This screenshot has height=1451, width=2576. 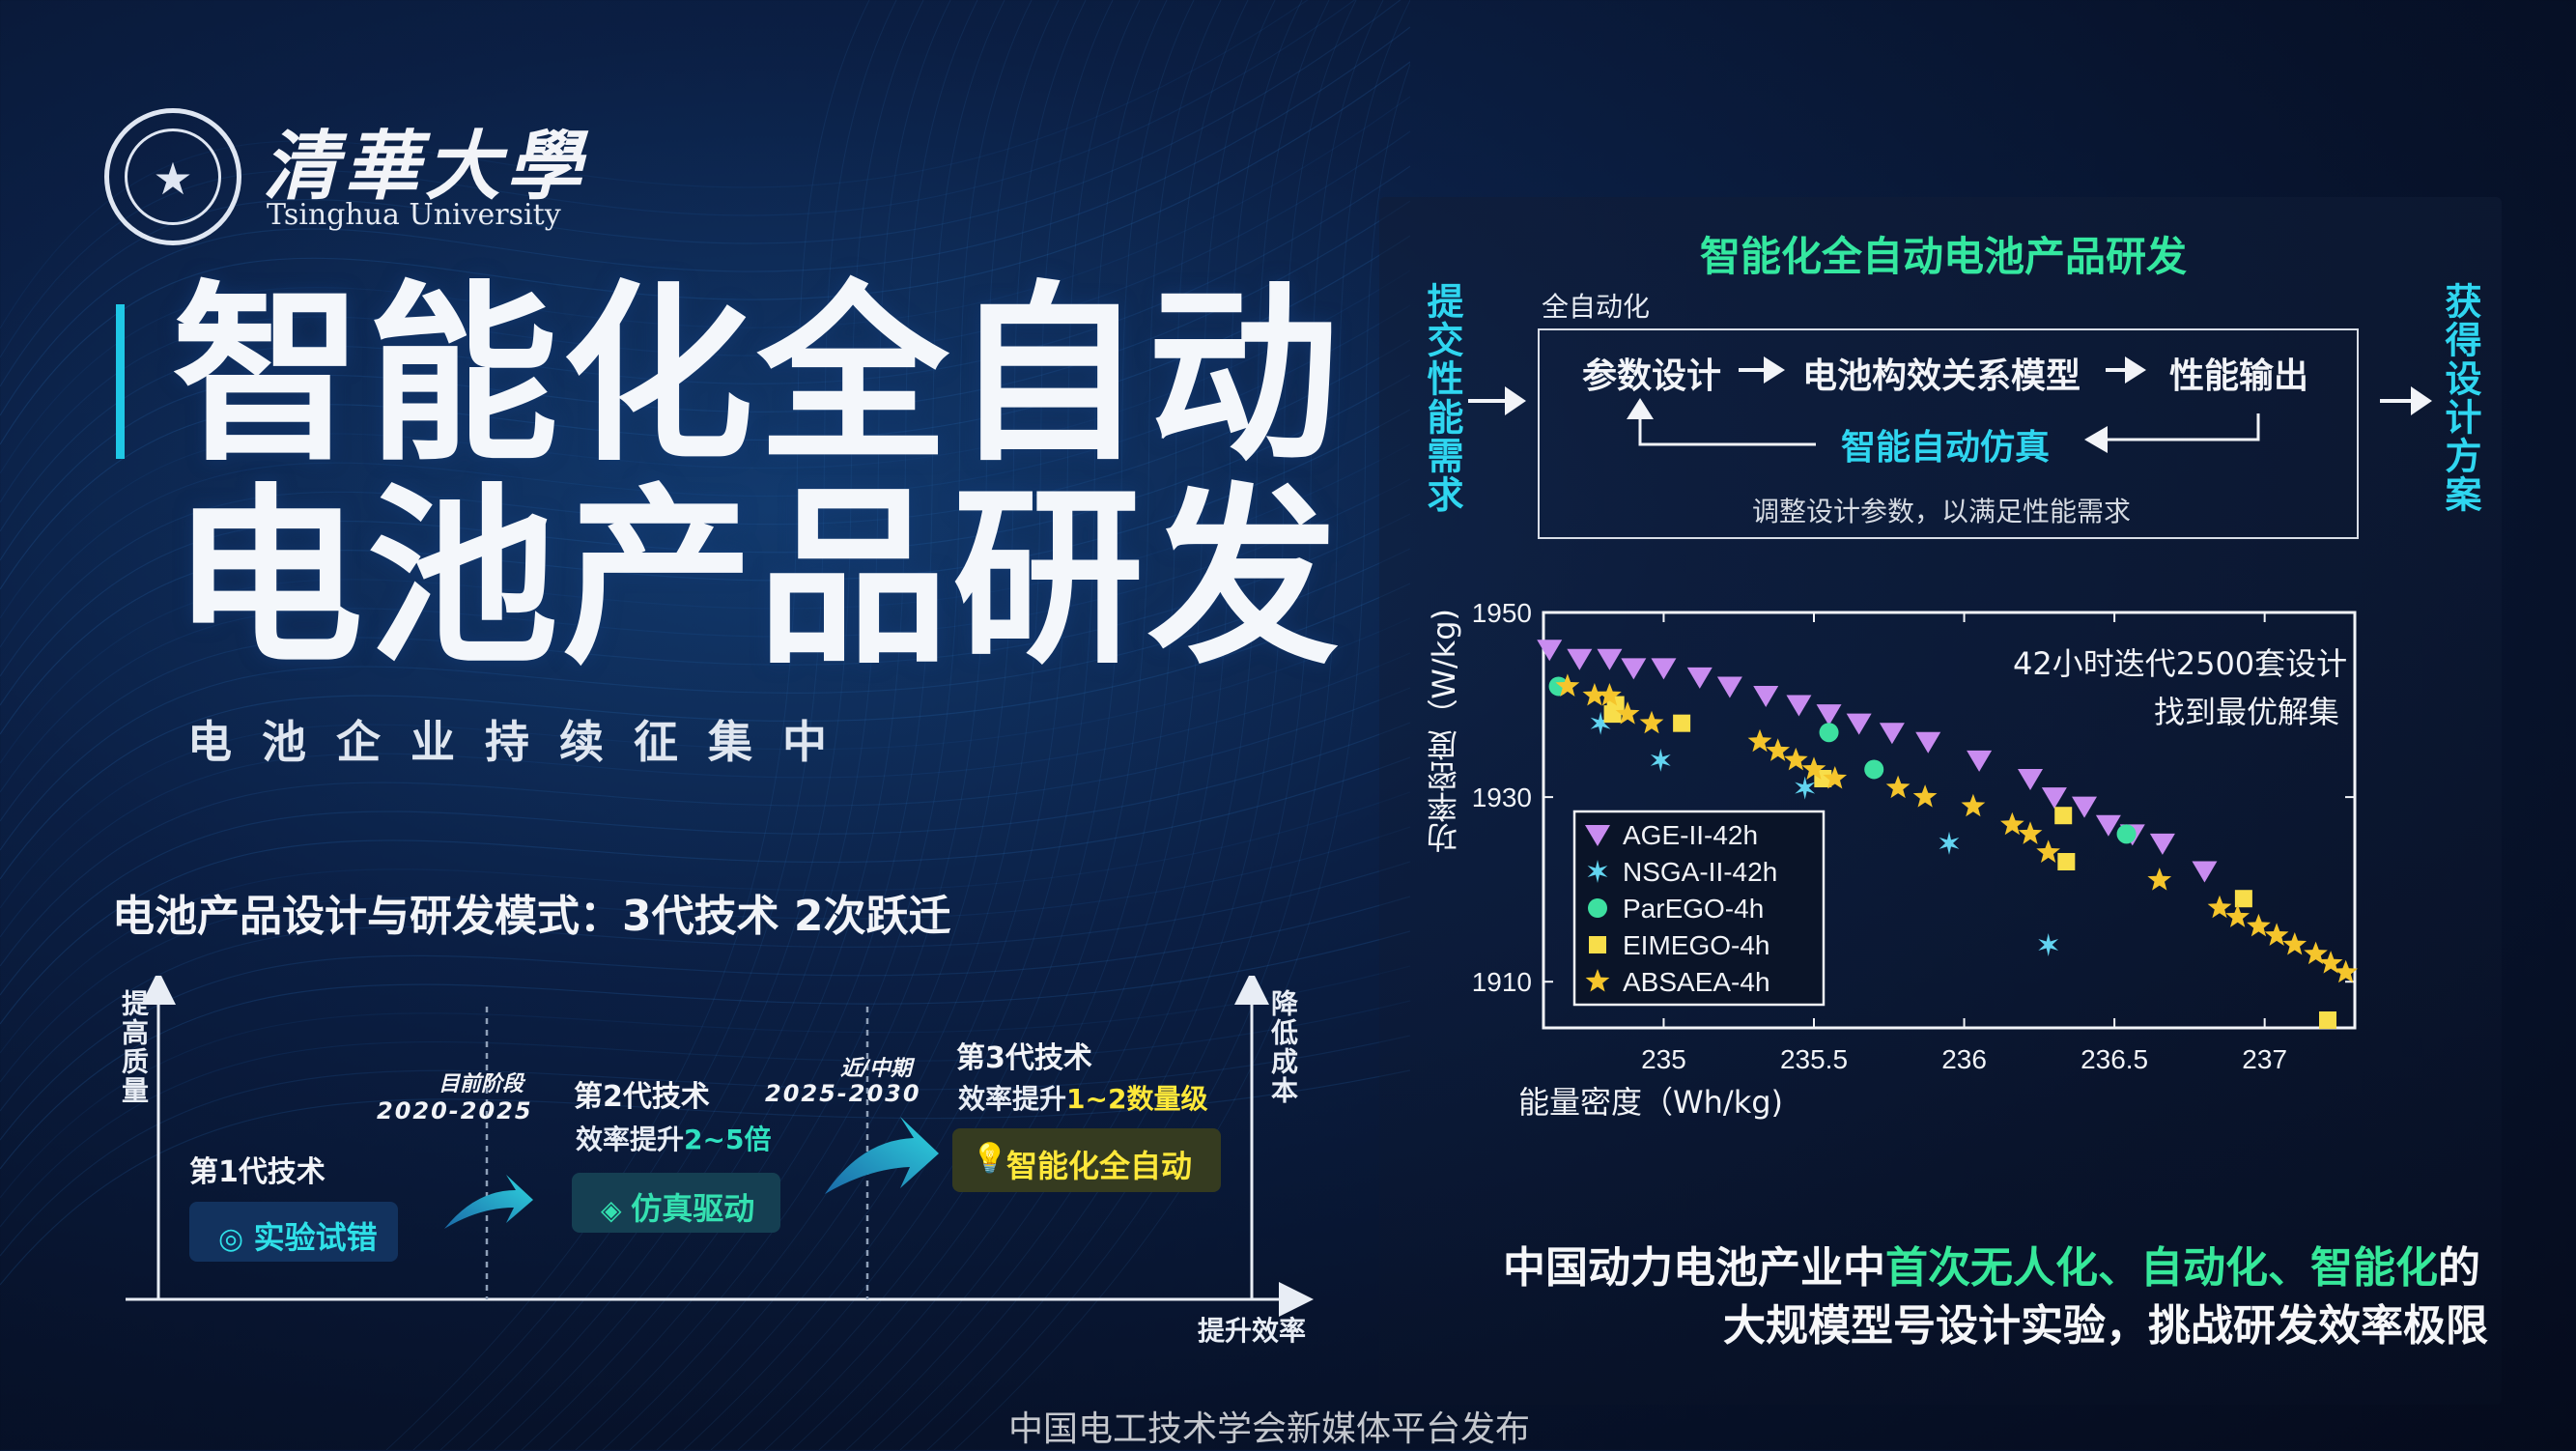 What do you see at coordinates (1696, 945) in the screenshot?
I see `legend-label: EIMEGO-4h` at bounding box center [1696, 945].